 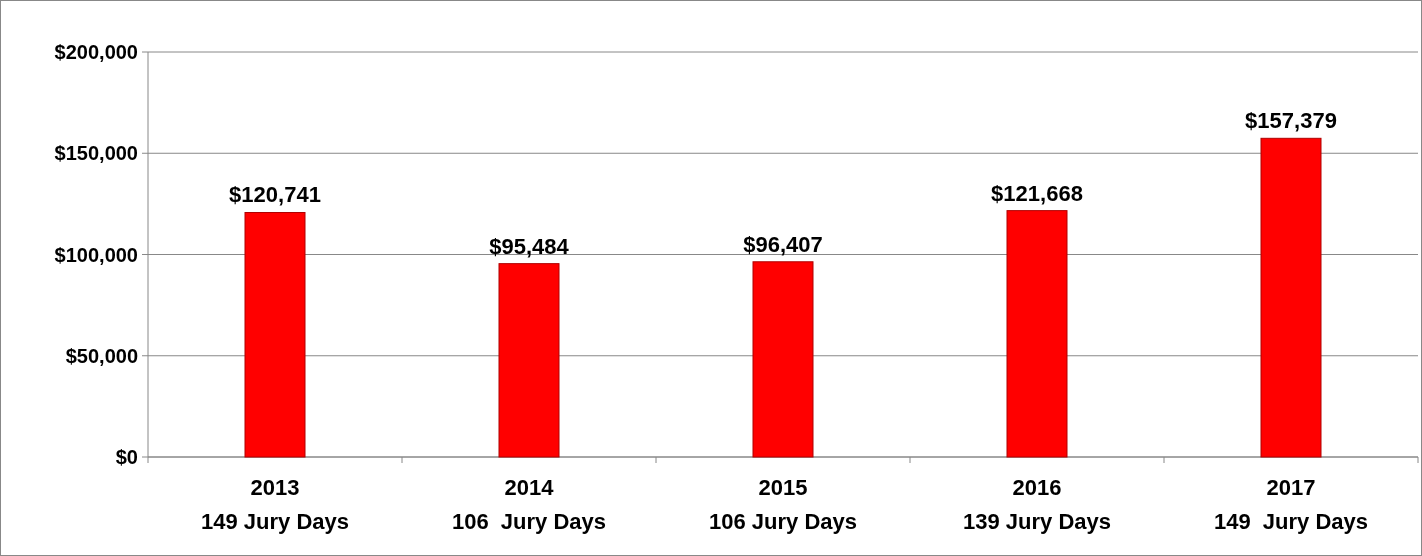 I want to click on y-tick-label: $50,000, so click(x=101, y=355).